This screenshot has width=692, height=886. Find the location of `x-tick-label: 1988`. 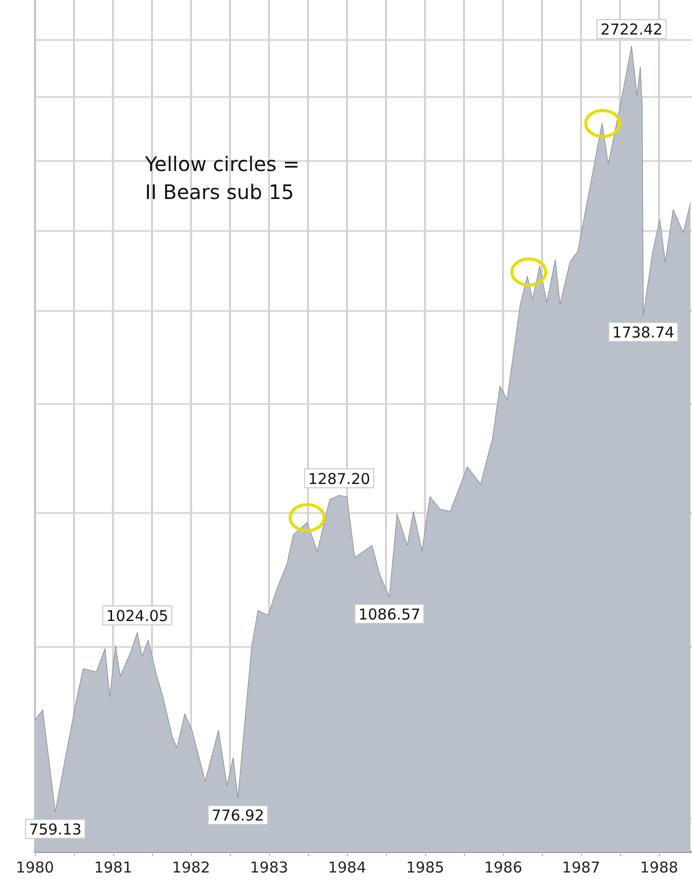

x-tick-label: 1988 is located at coordinates (659, 867).